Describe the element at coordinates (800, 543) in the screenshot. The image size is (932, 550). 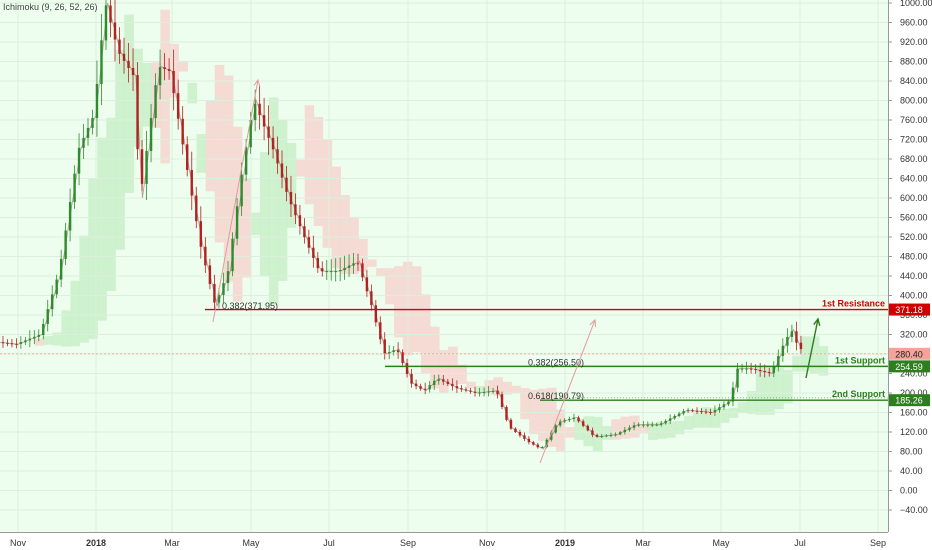
I see `x-tick-label: Jul` at that location.